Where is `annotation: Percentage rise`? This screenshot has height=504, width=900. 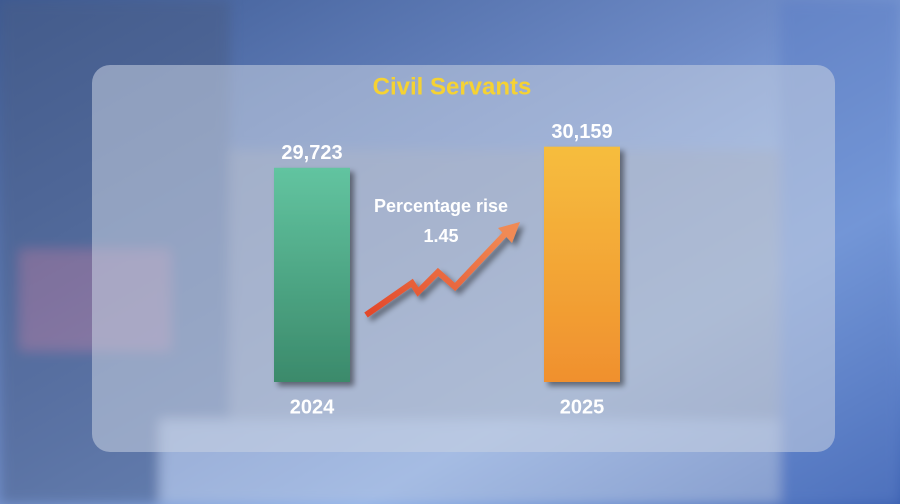
annotation: Percentage rise is located at coordinates (441, 206).